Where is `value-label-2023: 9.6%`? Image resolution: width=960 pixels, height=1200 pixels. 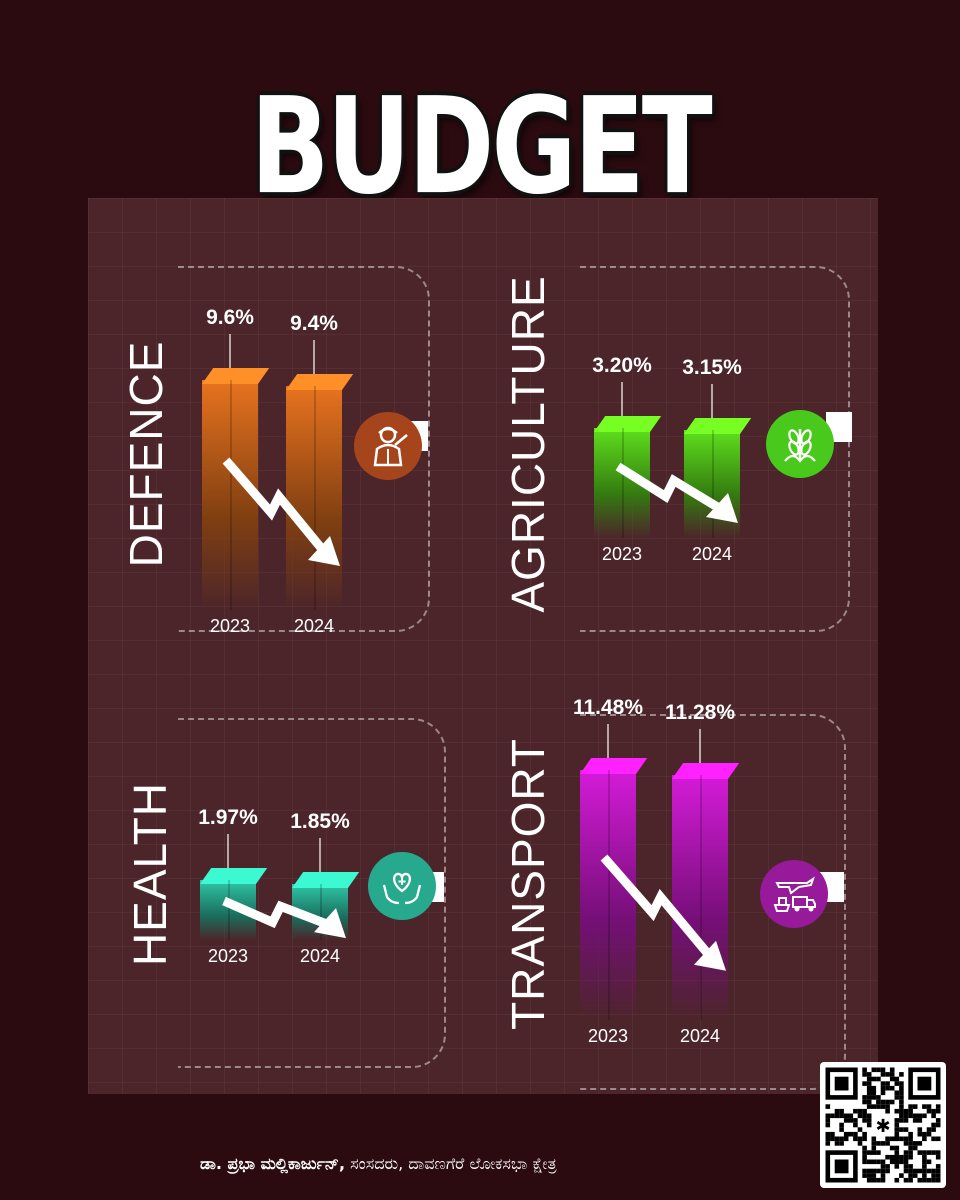 value-label-2023: 9.6% is located at coordinates (230, 317).